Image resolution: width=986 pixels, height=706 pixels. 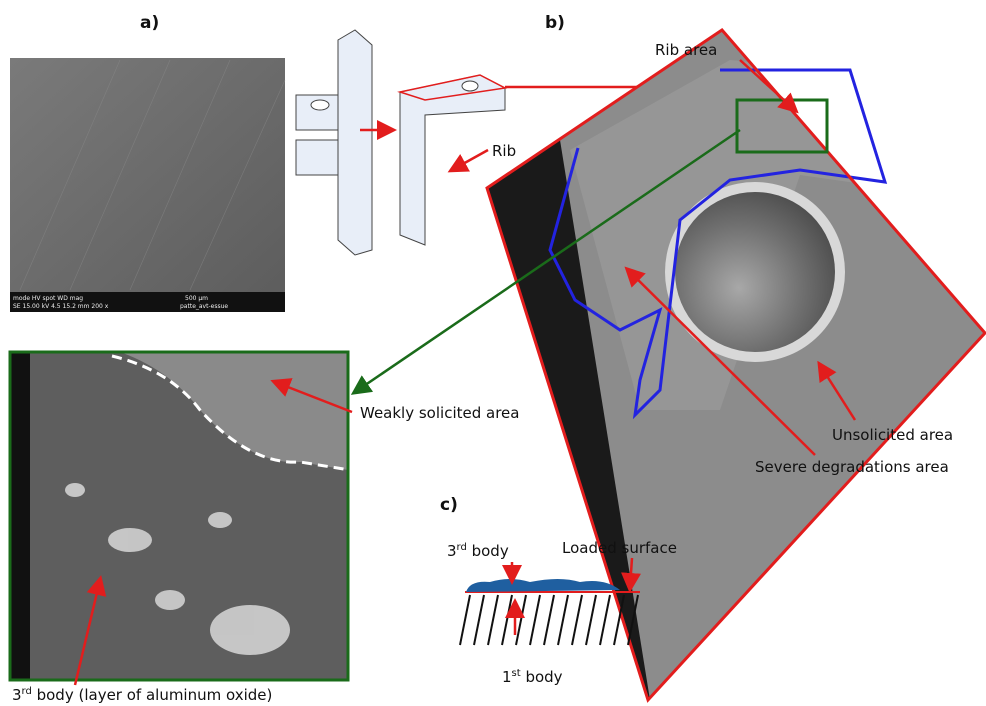 What do you see at coordinates (48, 298) in the screenshot?
I see `sem-info: mode HV spot WD mag` at bounding box center [48, 298].